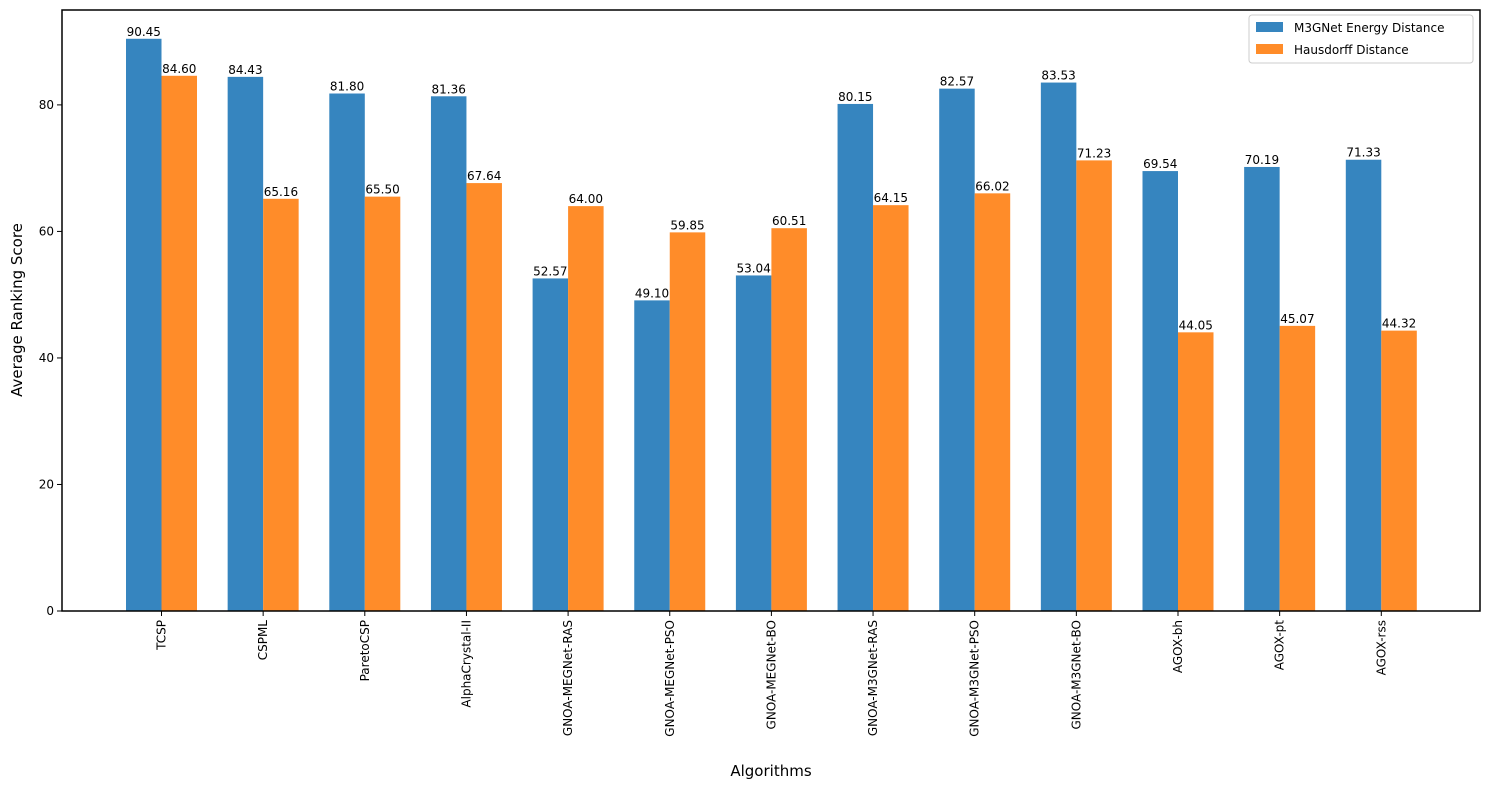 The width and height of the screenshot is (1489, 790). What do you see at coordinates (179, 343) in the screenshot?
I see `bar-hausdorff-distance-tcsp` at bounding box center [179, 343].